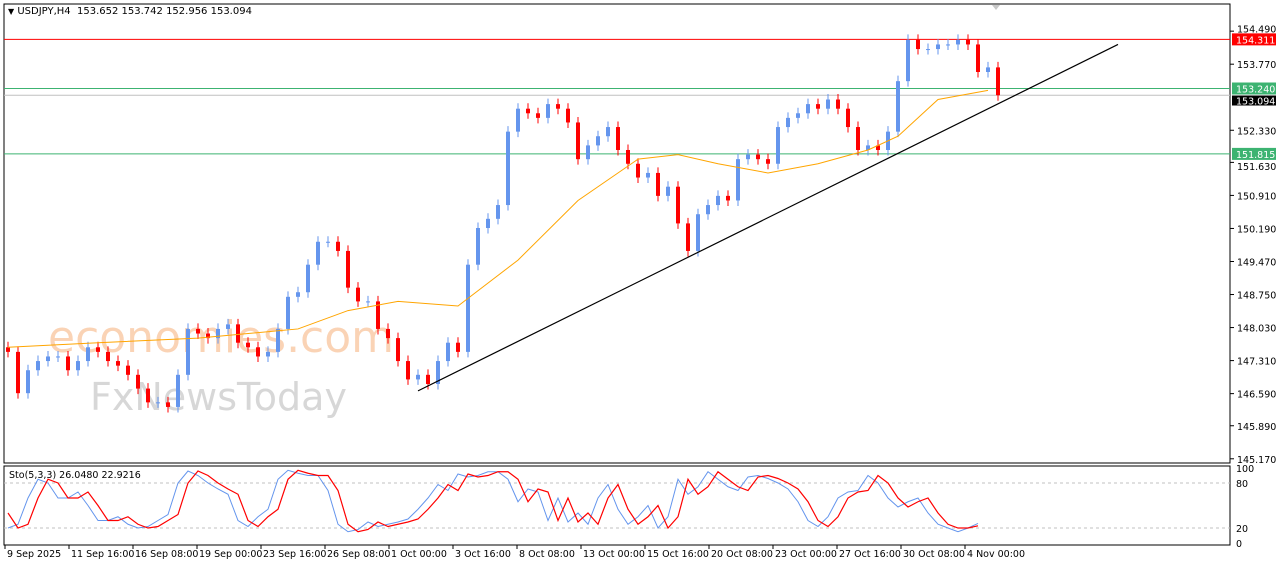  Describe the element at coordinates (806, 554) in the screenshot. I see `x-tick-label: 23 Oct 00:00` at that location.